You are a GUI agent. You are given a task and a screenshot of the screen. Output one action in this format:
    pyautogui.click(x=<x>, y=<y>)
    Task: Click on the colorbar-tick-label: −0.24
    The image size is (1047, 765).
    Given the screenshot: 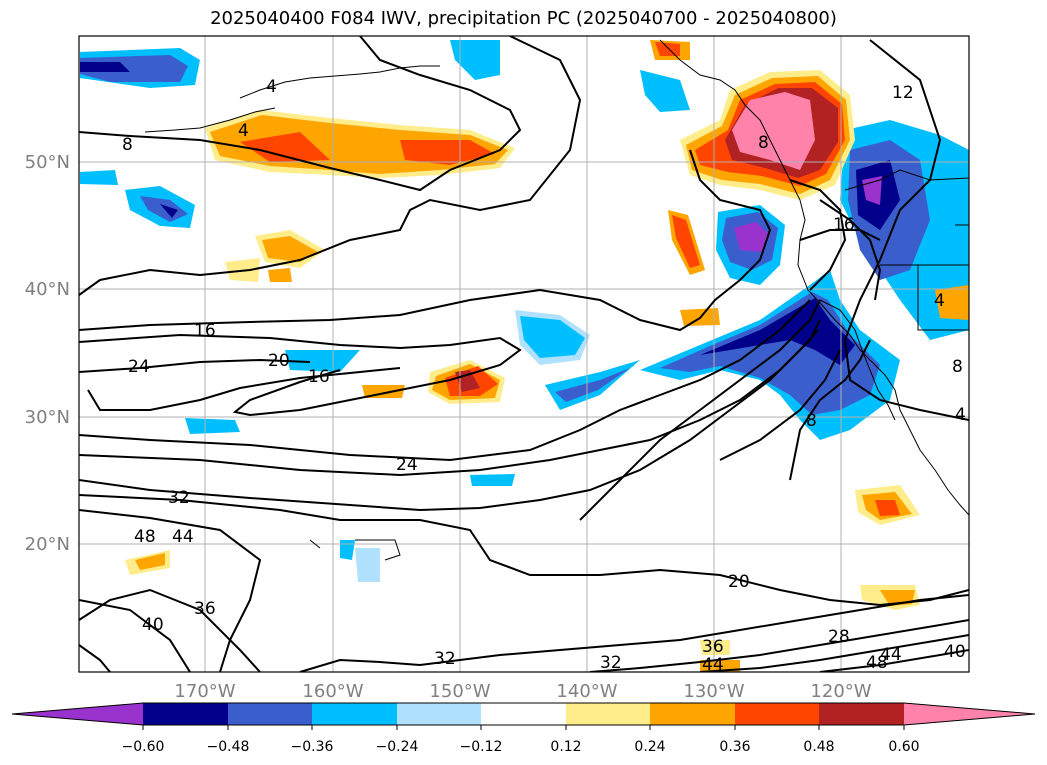 What is the action you would take?
    pyautogui.click(x=397, y=747)
    